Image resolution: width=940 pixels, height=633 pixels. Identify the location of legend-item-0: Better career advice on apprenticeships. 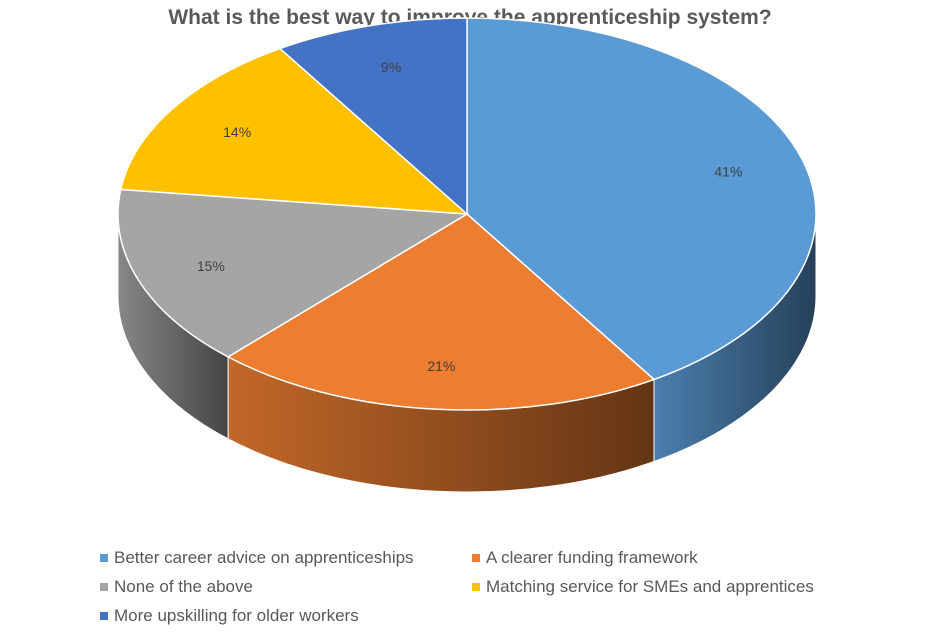
(257, 558).